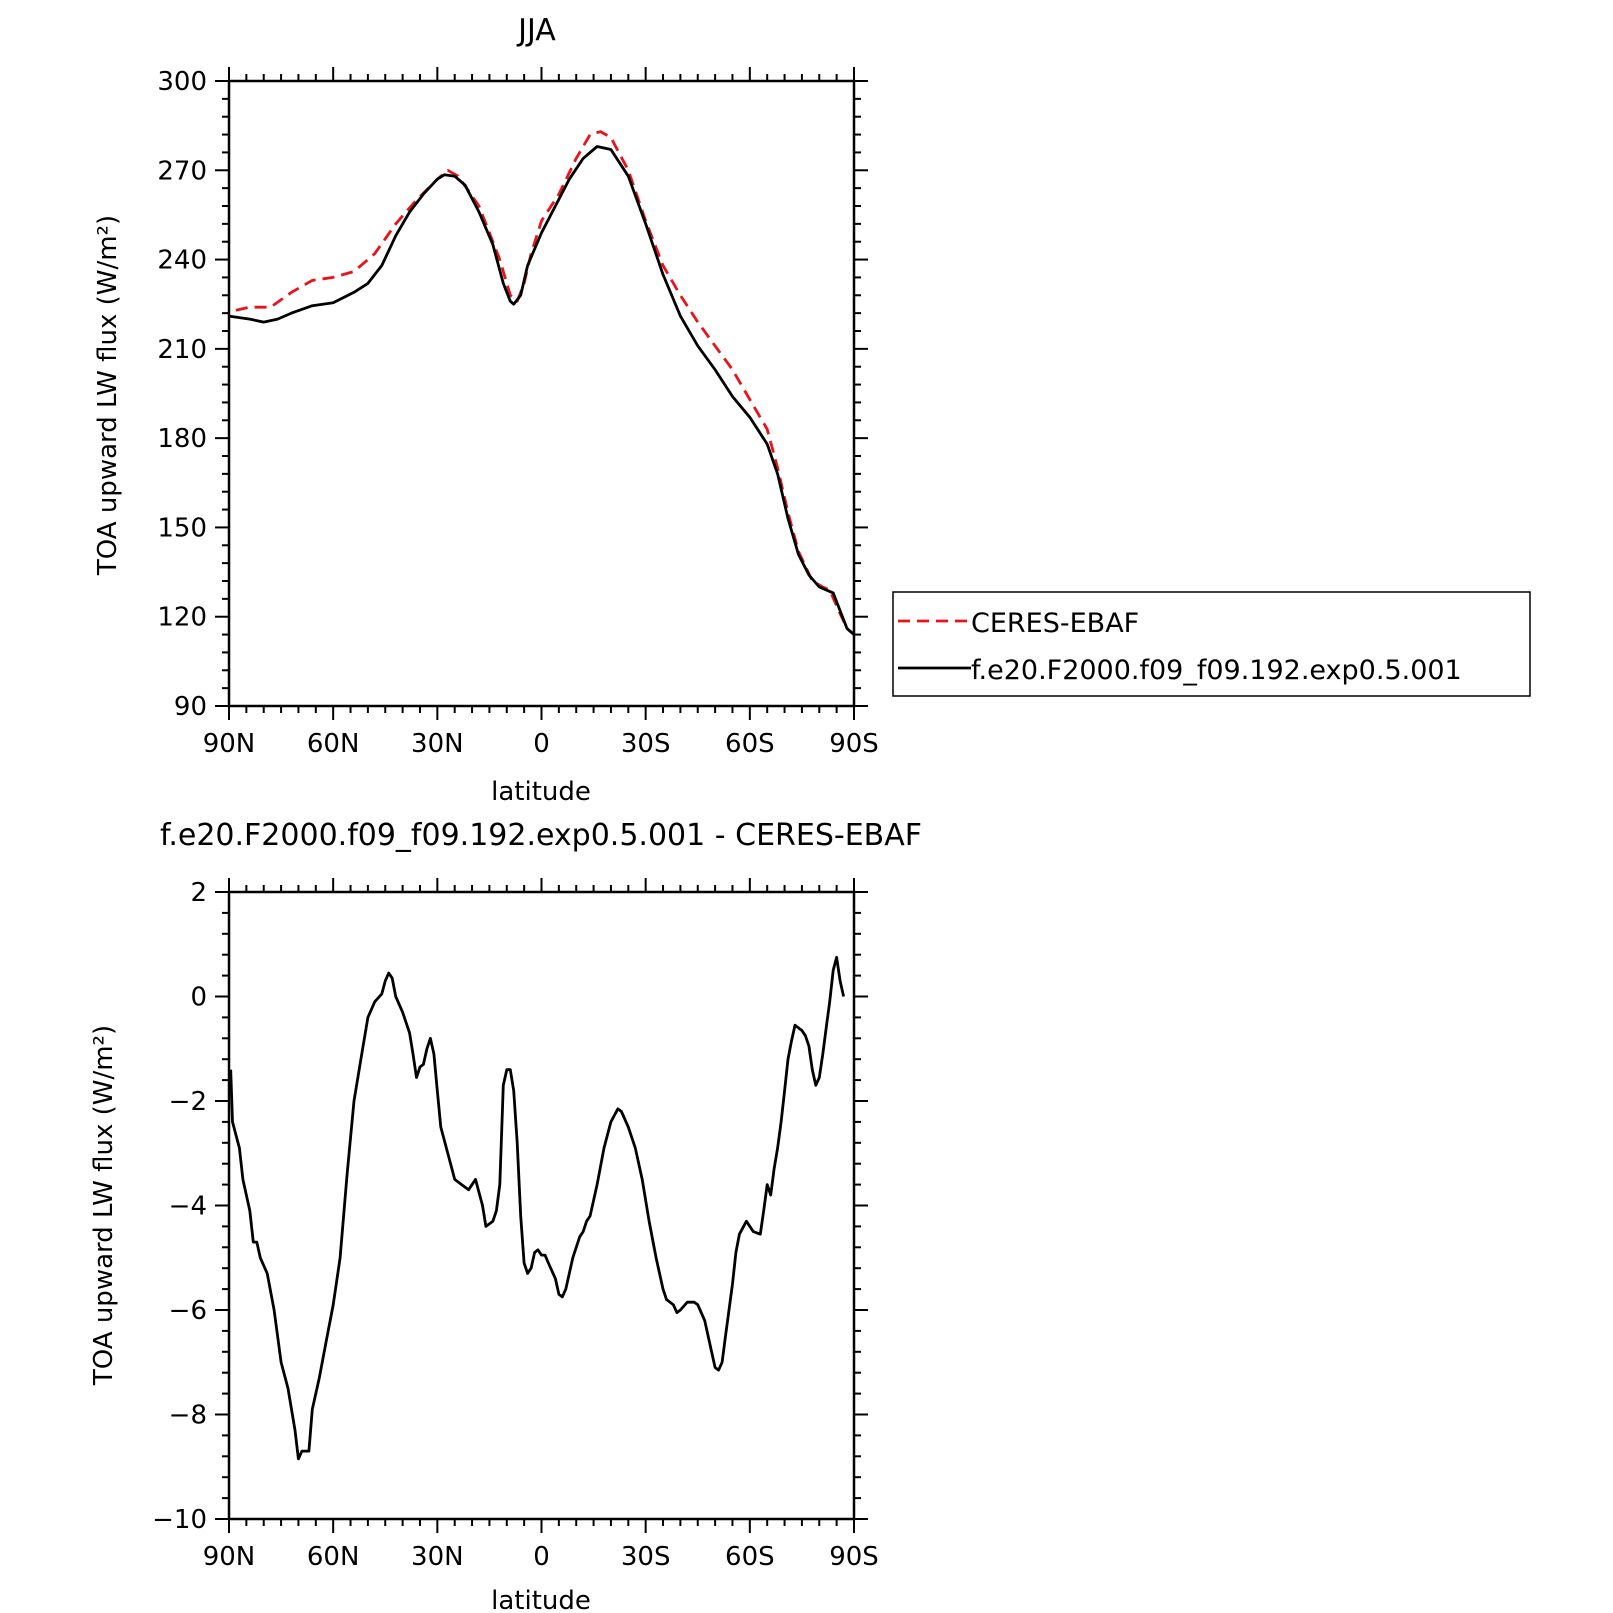  Describe the element at coordinates (437, 744) in the screenshot. I see `top-x-tick-label: 30N` at that location.